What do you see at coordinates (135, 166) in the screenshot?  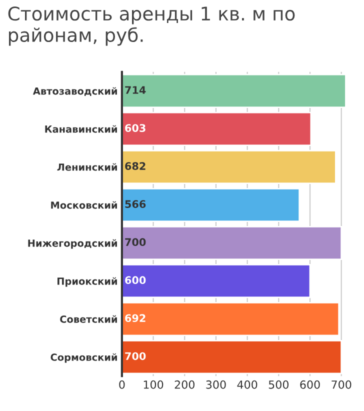 I see `data-label: 682` at bounding box center [135, 166].